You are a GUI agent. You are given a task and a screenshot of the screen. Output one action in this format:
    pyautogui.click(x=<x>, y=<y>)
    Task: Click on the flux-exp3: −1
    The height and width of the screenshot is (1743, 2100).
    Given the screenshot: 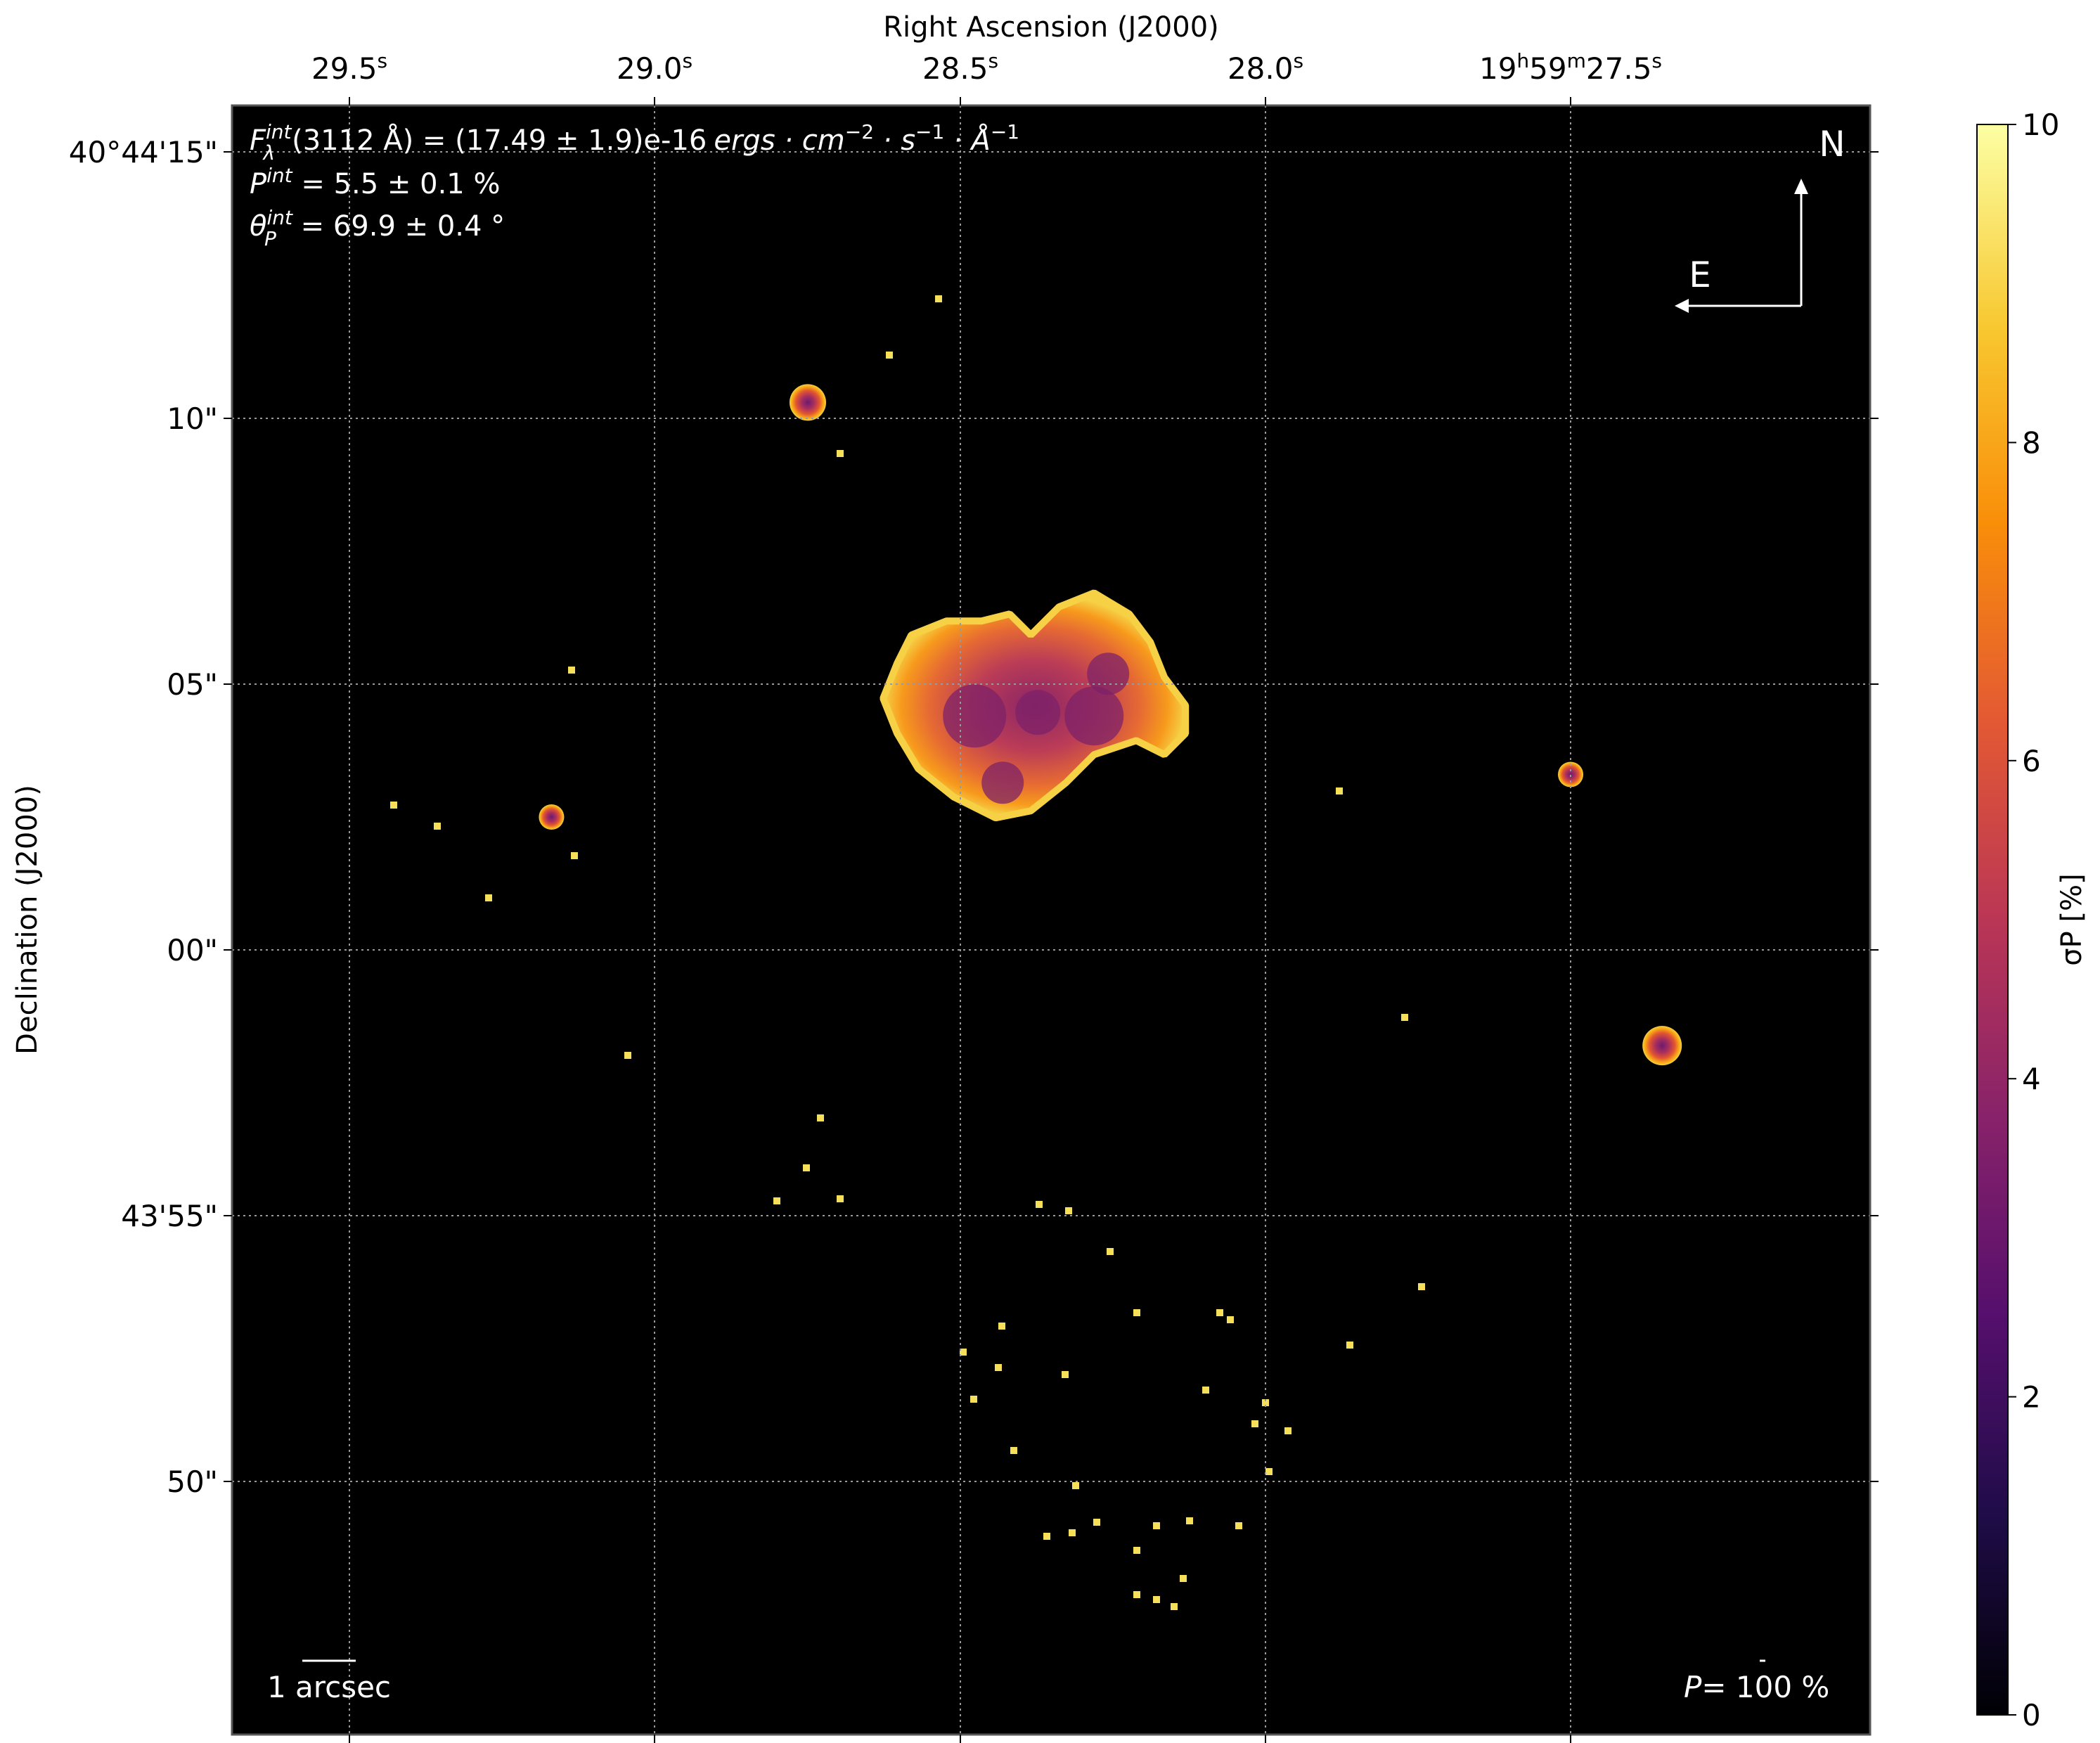 What is the action you would take?
    pyautogui.click(x=1005, y=131)
    